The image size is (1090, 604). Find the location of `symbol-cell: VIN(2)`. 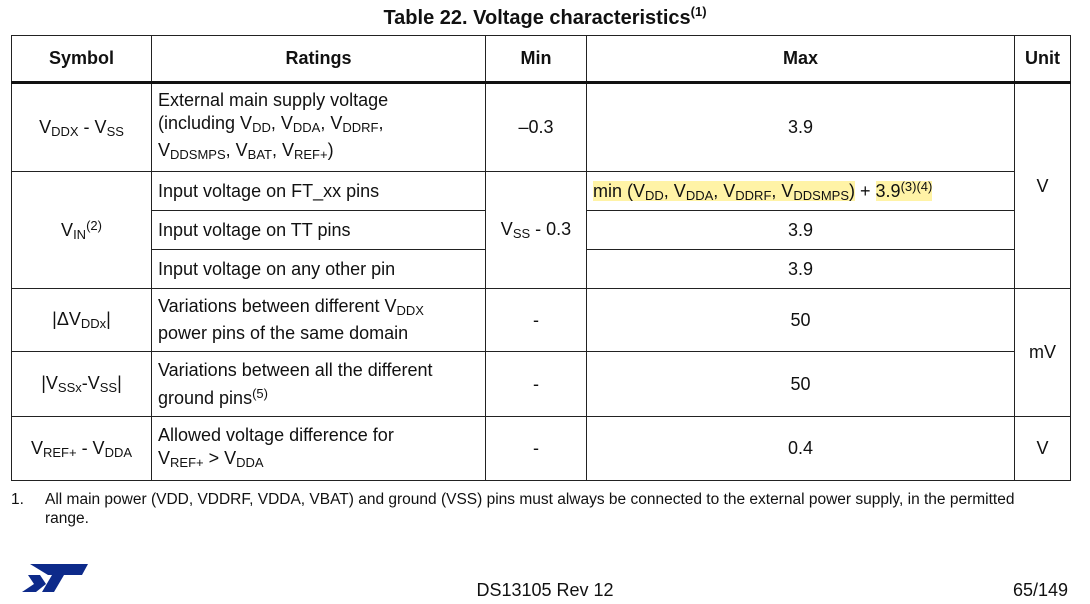

symbol-cell: VIN(2) is located at coordinates (81, 230).